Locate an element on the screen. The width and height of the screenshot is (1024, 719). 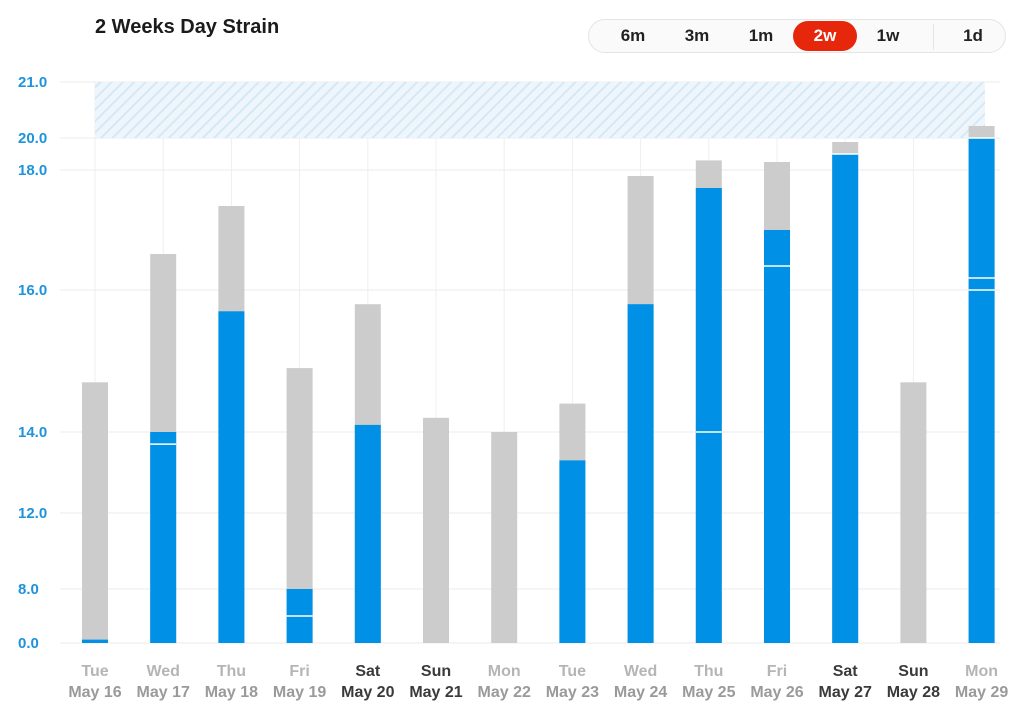
time-range-selector: 6m 3m 1m 2w 1w 1d is located at coordinates (797, 36).